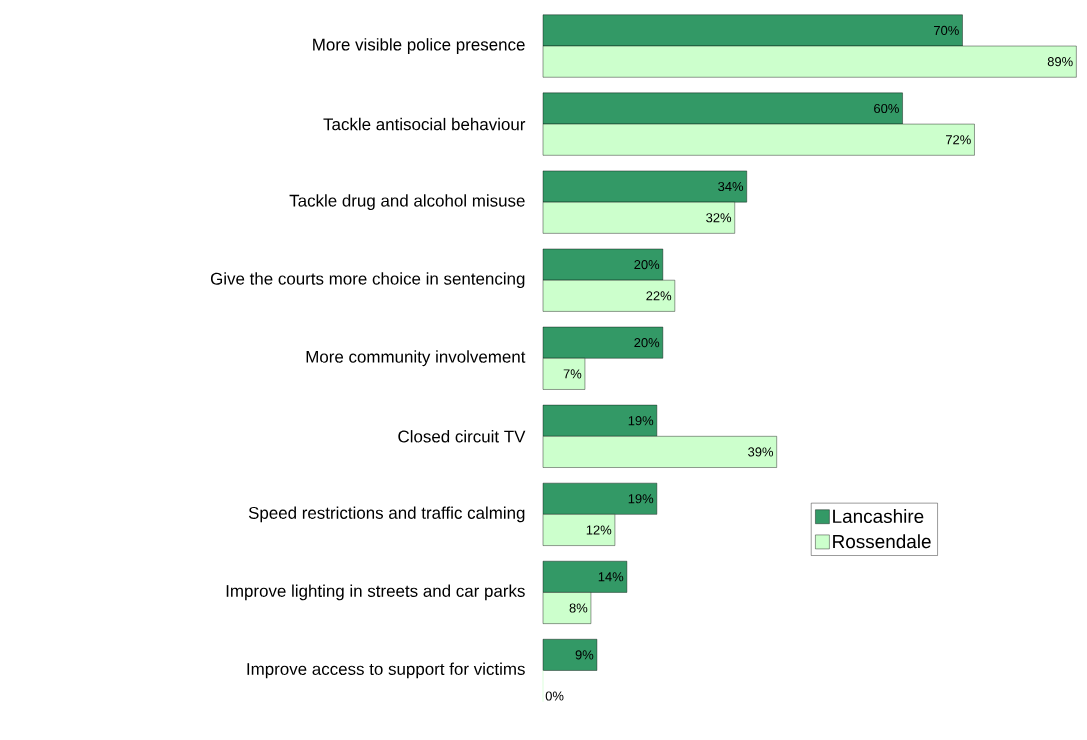 The height and width of the screenshot is (740, 1087). Describe the element at coordinates (584, 655) in the screenshot. I see `data-label: 9%` at that location.